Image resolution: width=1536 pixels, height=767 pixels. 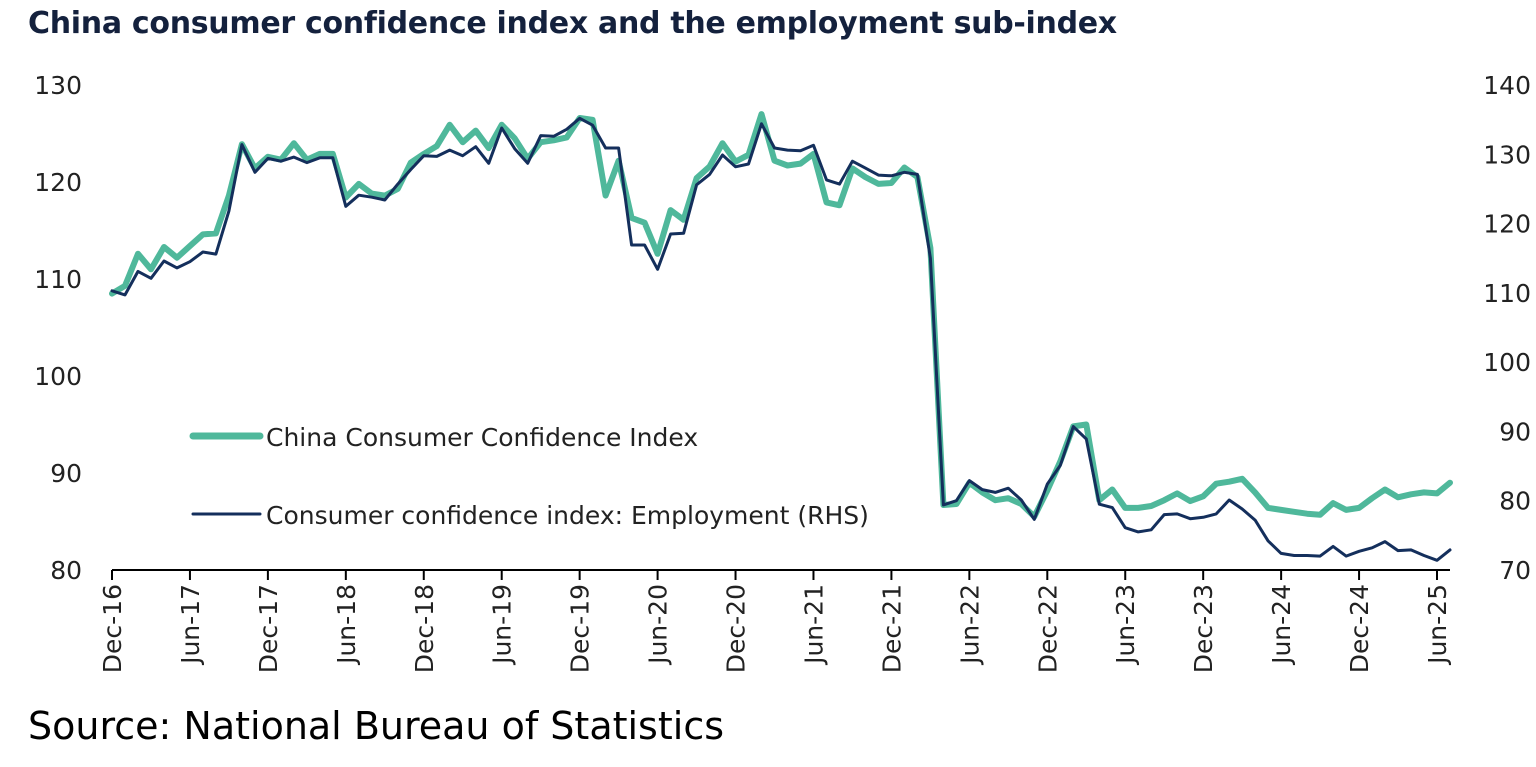 I want to click on x-tick-label: Dec-17, so click(x=268, y=628).